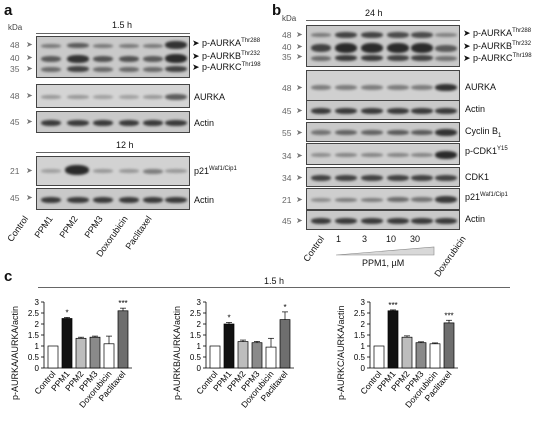  What do you see at coordinates (8, 10) in the screenshot?
I see `panel-label-a: a` at bounding box center [8, 10].